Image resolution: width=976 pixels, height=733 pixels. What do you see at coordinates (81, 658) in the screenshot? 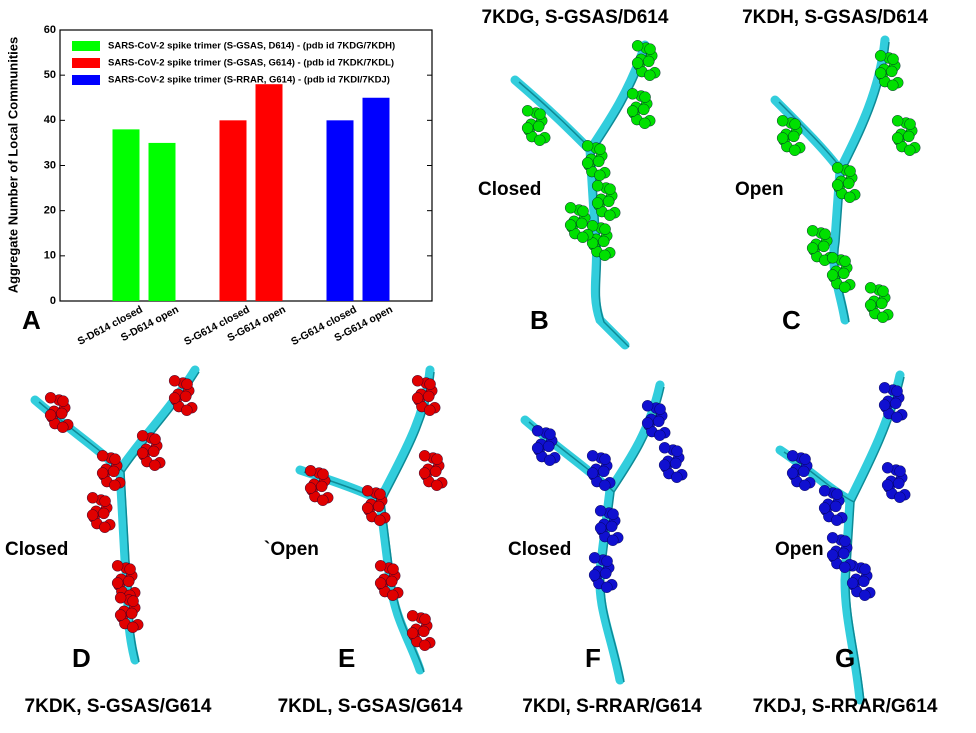
I see `panel-letter: D` at bounding box center [81, 658].